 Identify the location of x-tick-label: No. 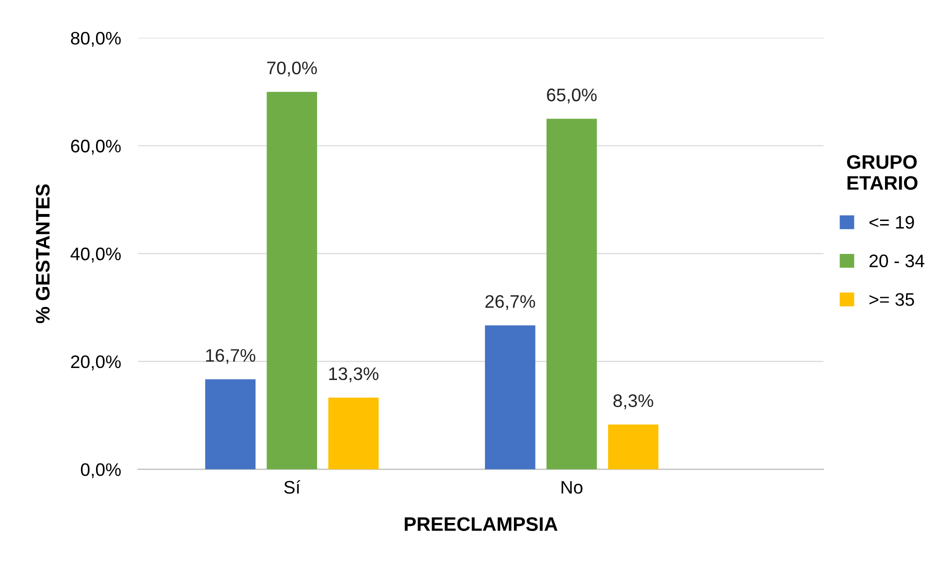
(572, 487).